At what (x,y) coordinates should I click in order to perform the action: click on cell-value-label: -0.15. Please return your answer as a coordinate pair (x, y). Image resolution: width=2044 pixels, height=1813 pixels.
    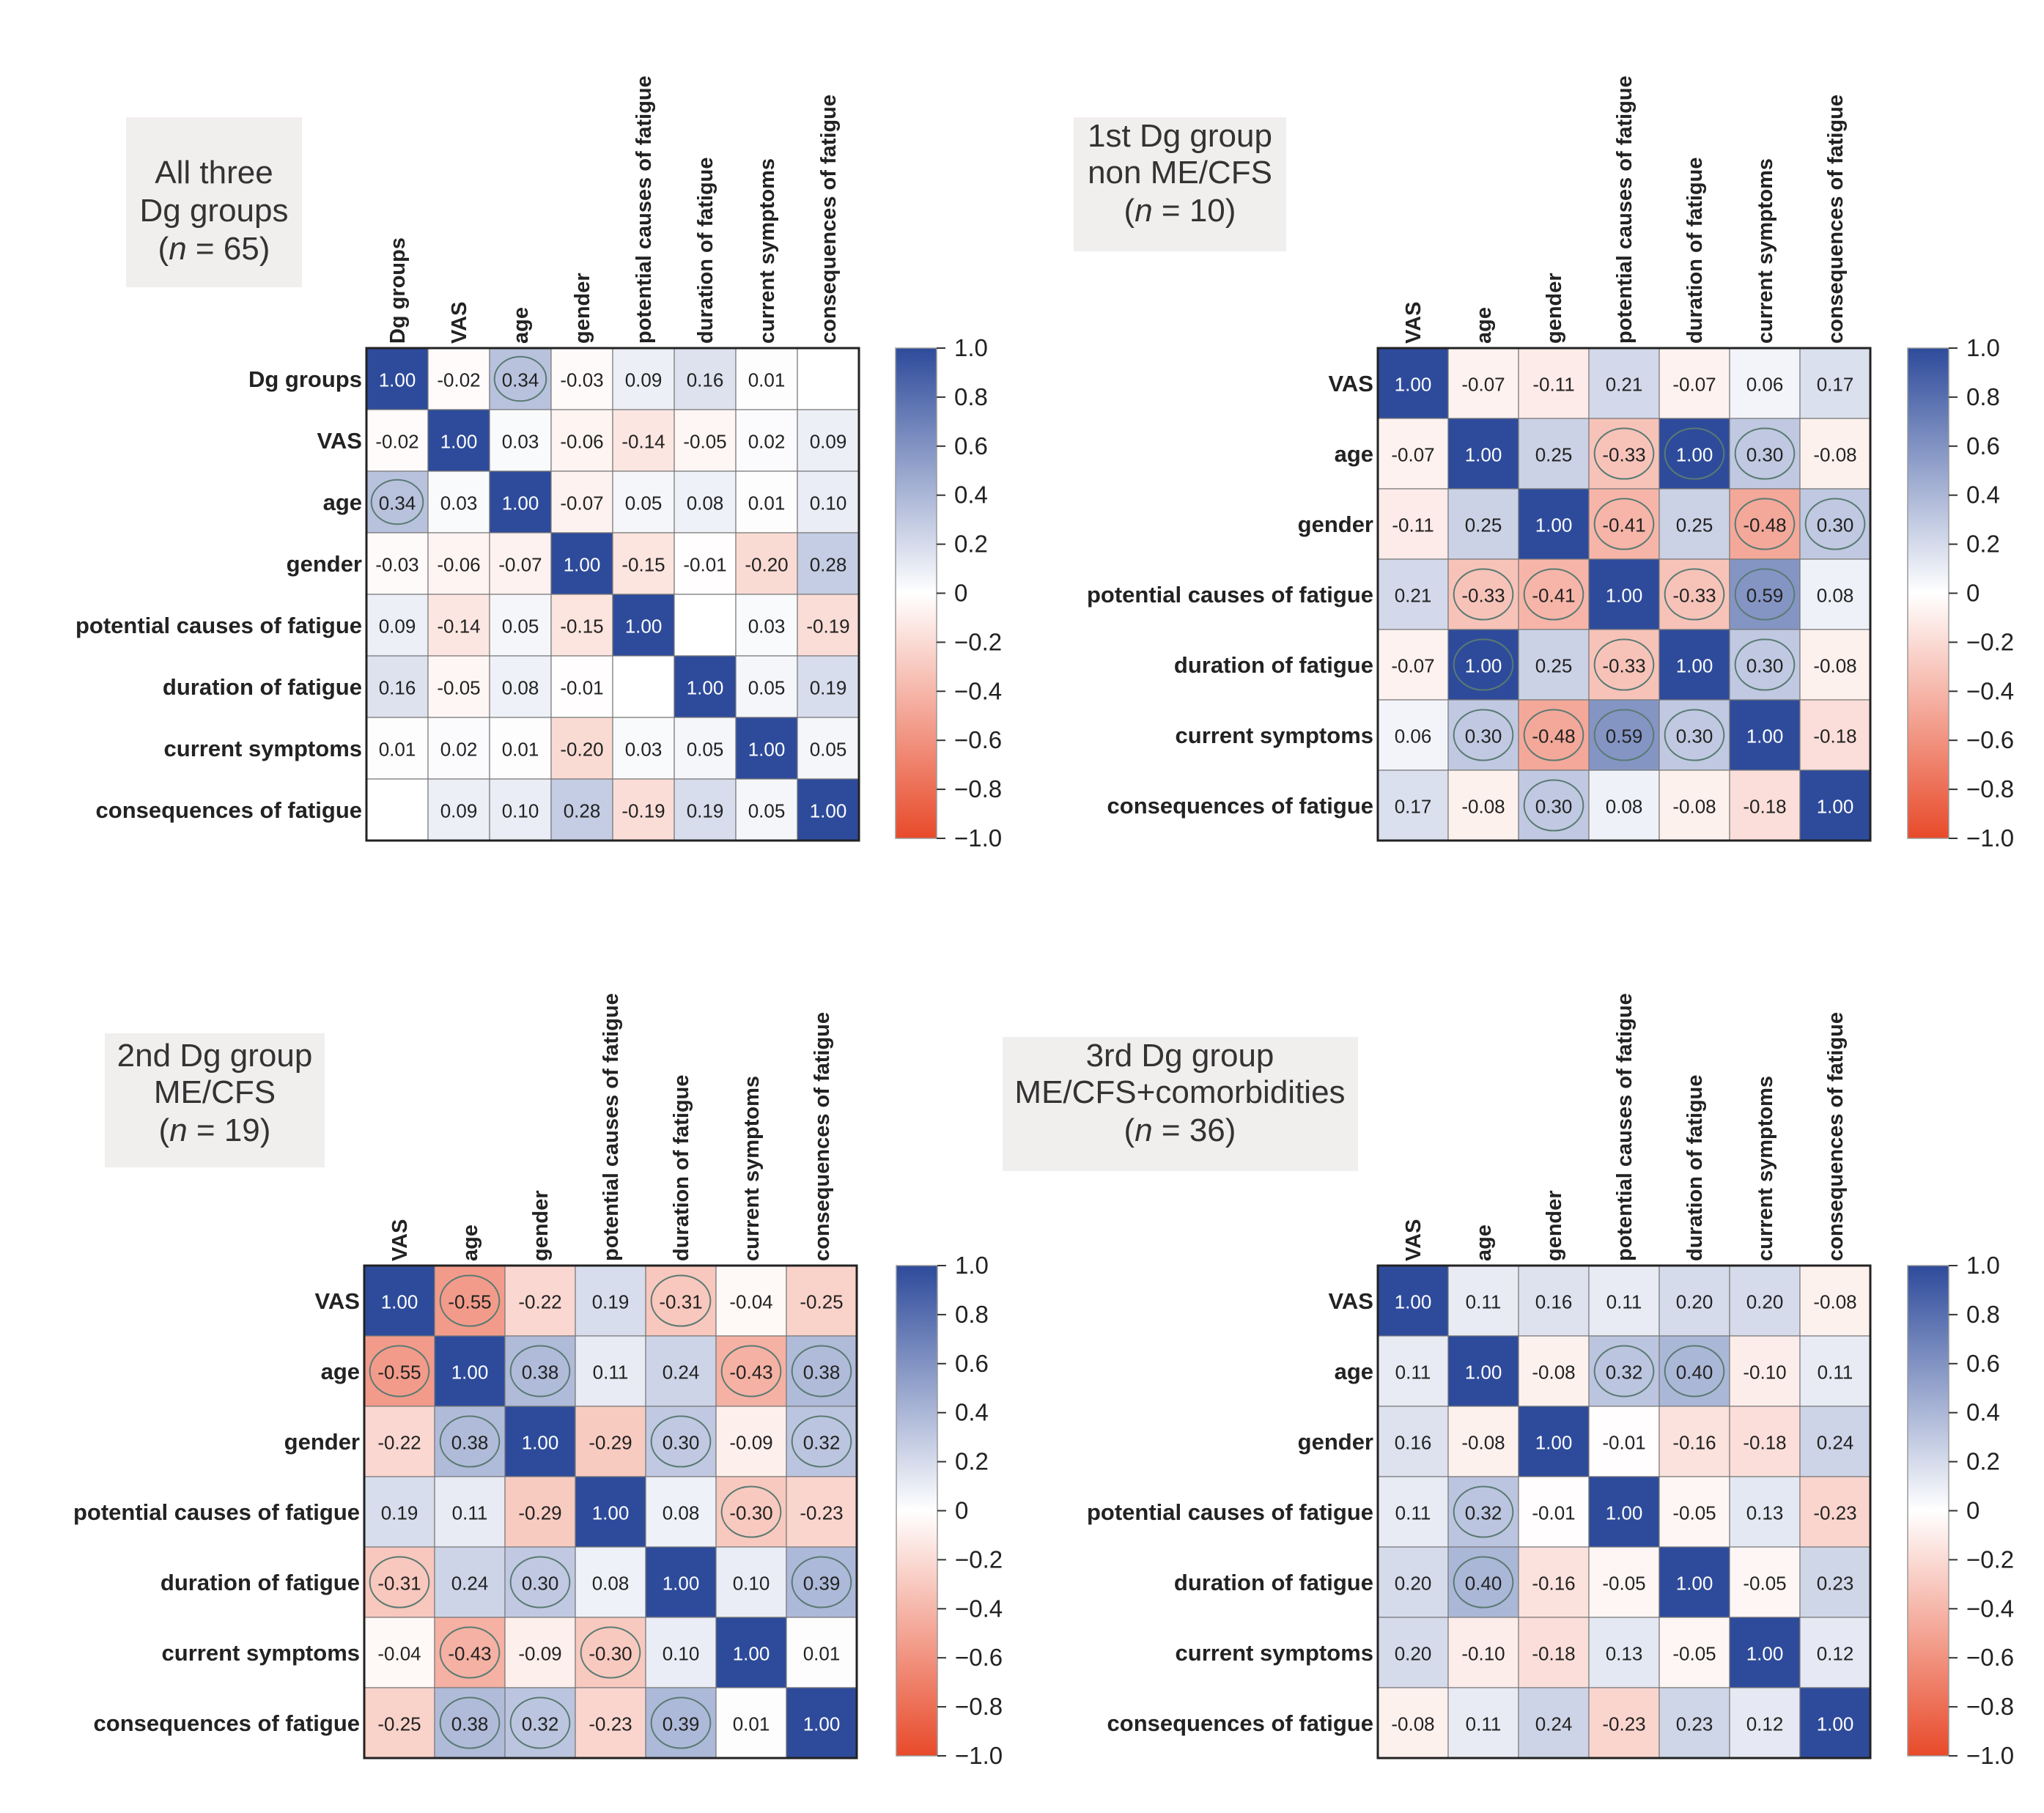
    Looking at the image, I should click on (581, 627).